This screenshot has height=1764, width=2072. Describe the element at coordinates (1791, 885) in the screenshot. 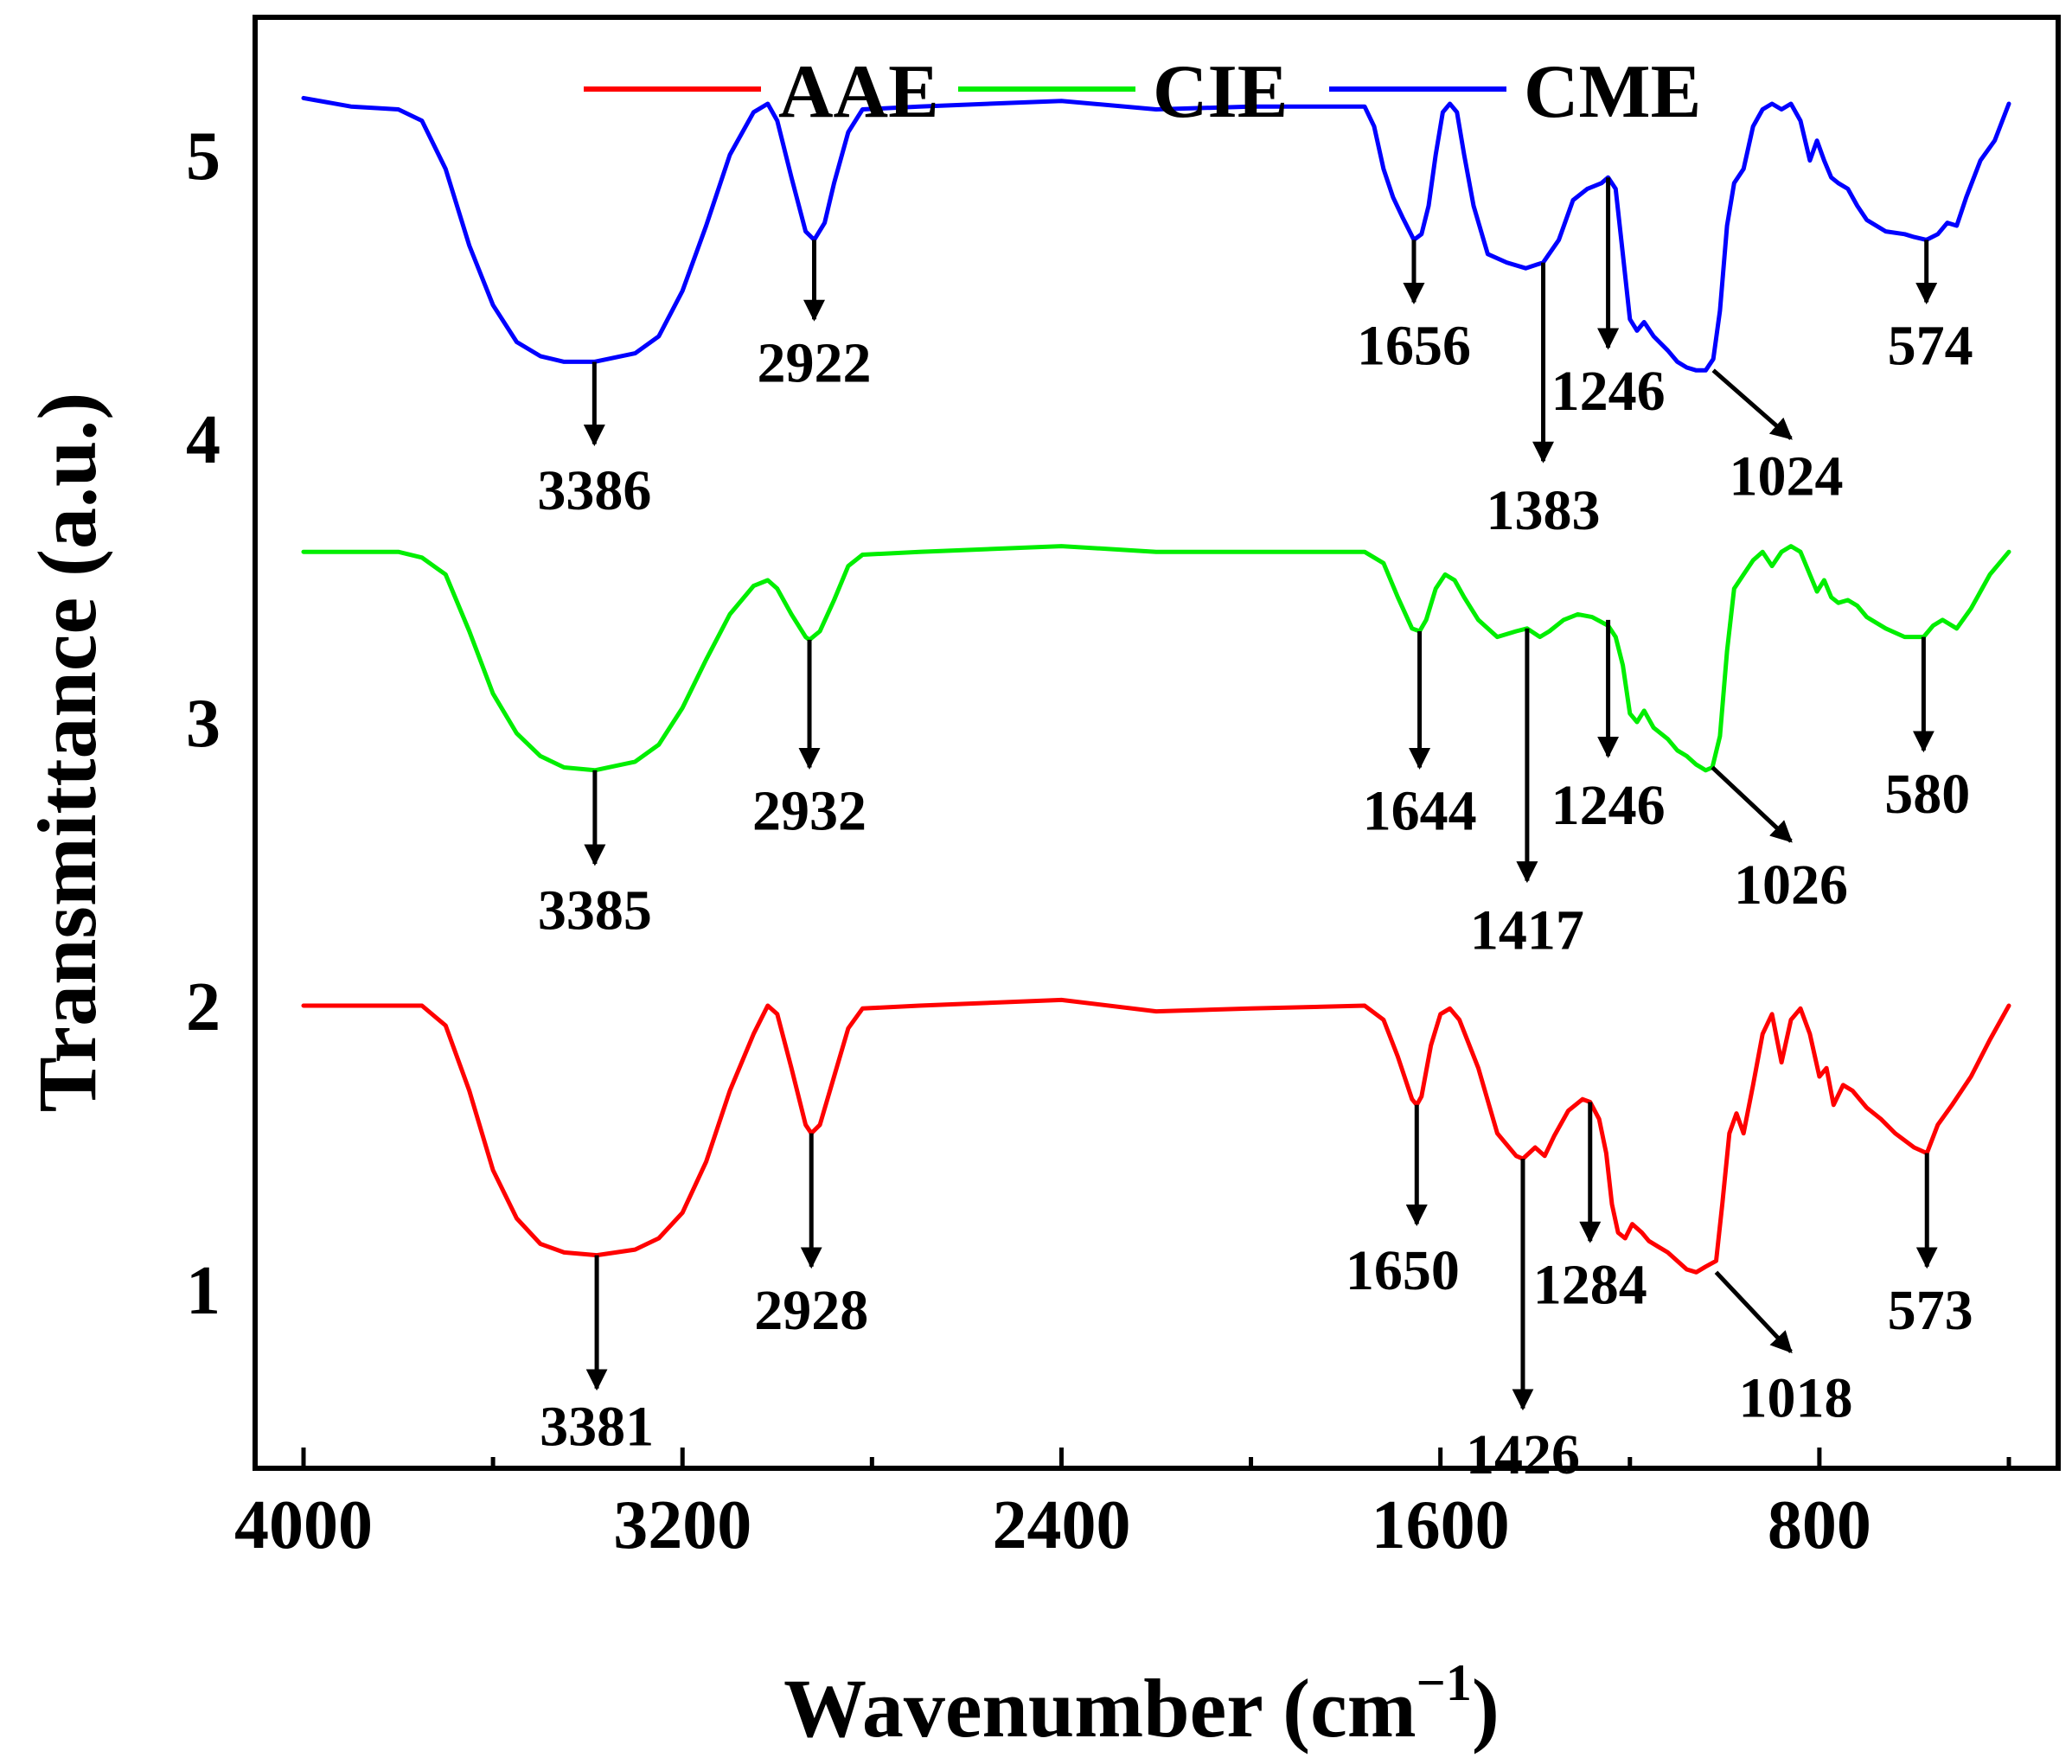

I see `peak-label-cie-1026: 1026` at that location.